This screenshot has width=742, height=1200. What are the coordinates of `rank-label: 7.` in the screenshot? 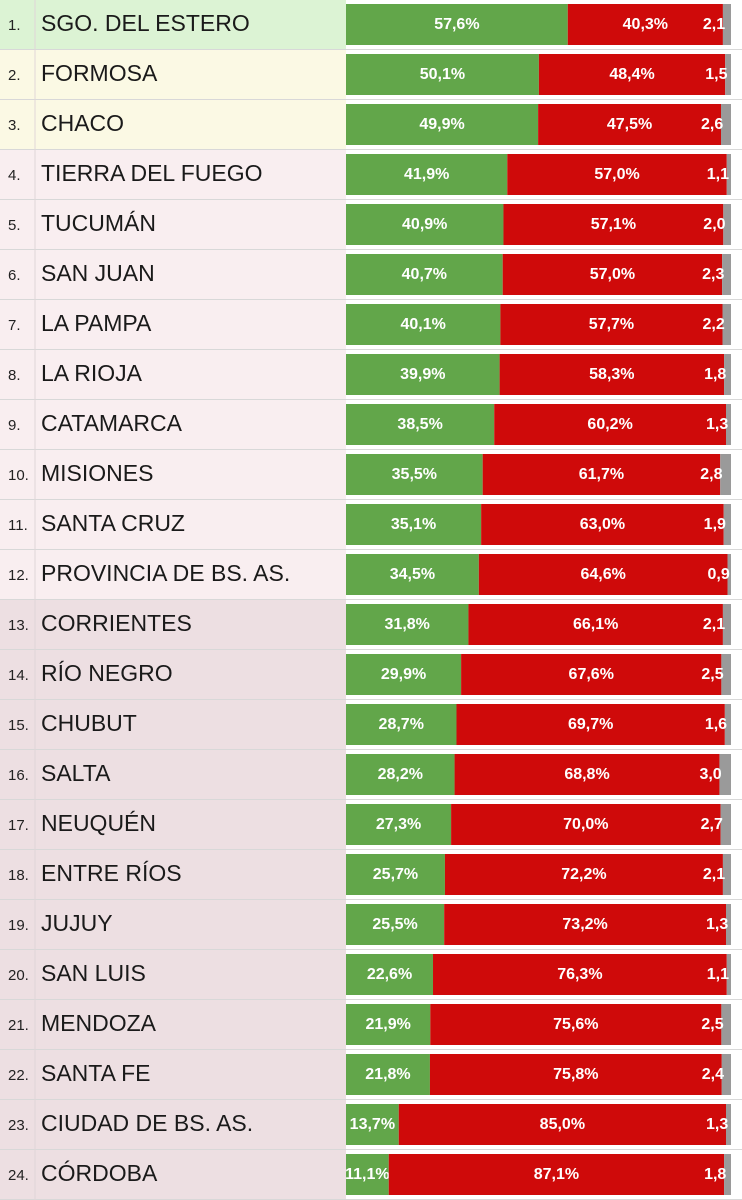 It's located at (14, 325).